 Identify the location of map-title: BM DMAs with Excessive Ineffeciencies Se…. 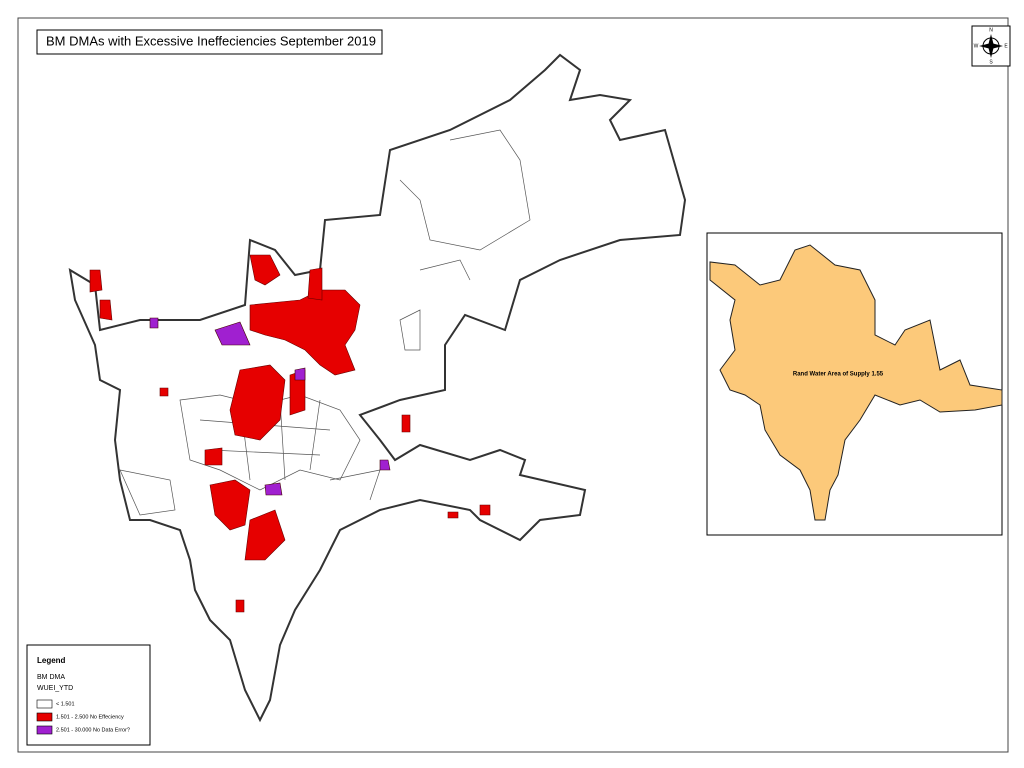
(211, 40).